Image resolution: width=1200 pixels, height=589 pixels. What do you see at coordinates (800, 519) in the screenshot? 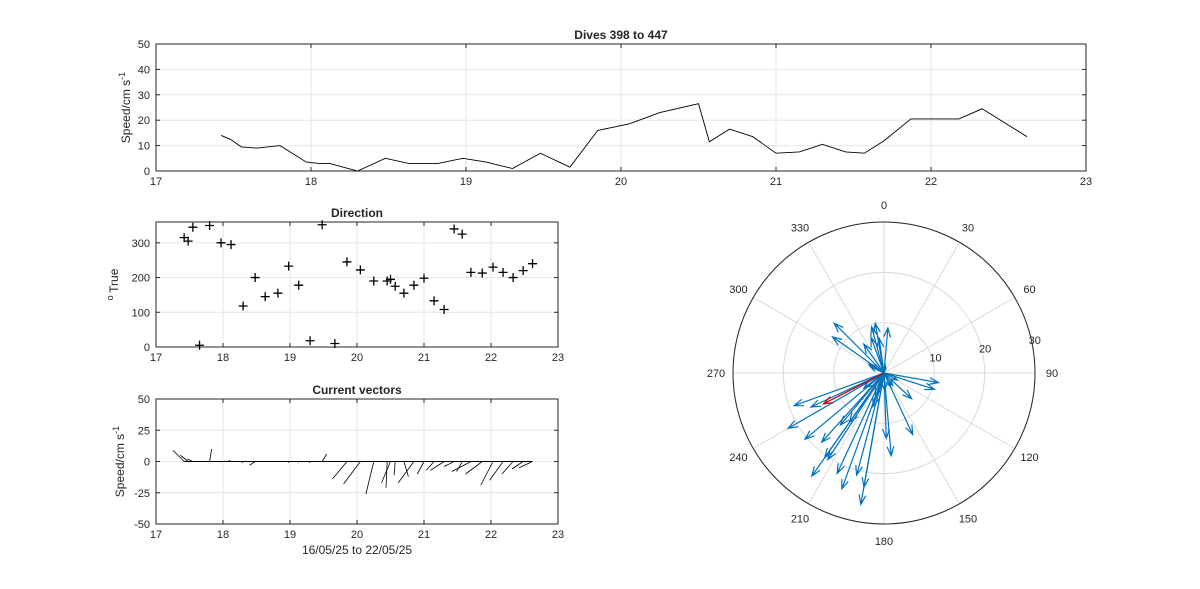
I see `compass-angle-label: 210` at bounding box center [800, 519].